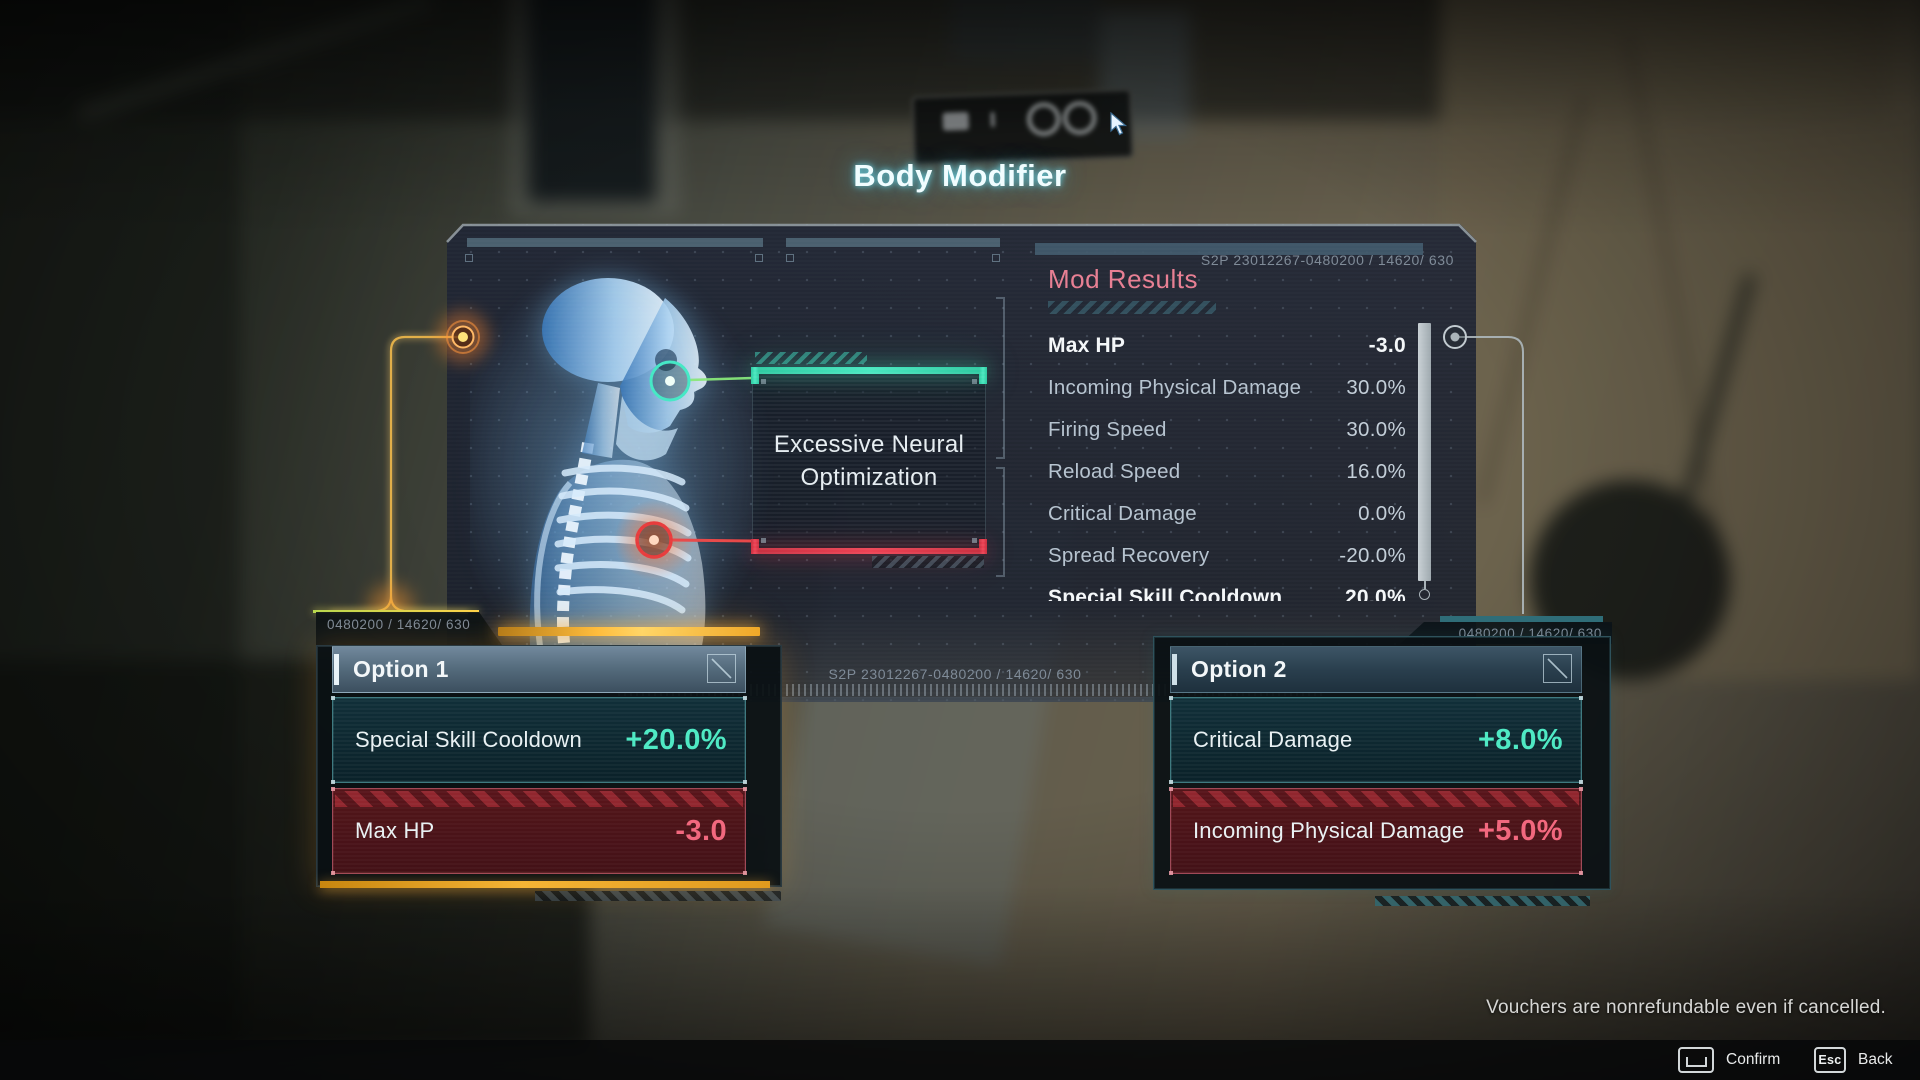 The width and height of the screenshot is (1920, 1080). What do you see at coordinates (1376, 740) in the screenshot?
I see `option2-buff-row: Critical Damage +8.0%` at bounding box center [1376, 740].